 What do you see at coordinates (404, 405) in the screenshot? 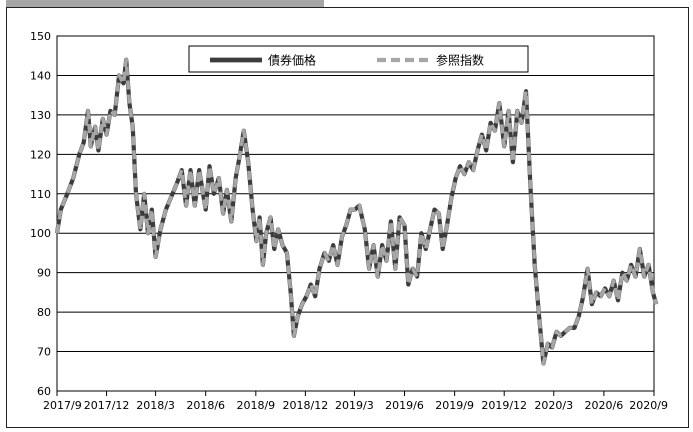
I see `x-tick-label: 2019/6` at bounding box center [404, 405].